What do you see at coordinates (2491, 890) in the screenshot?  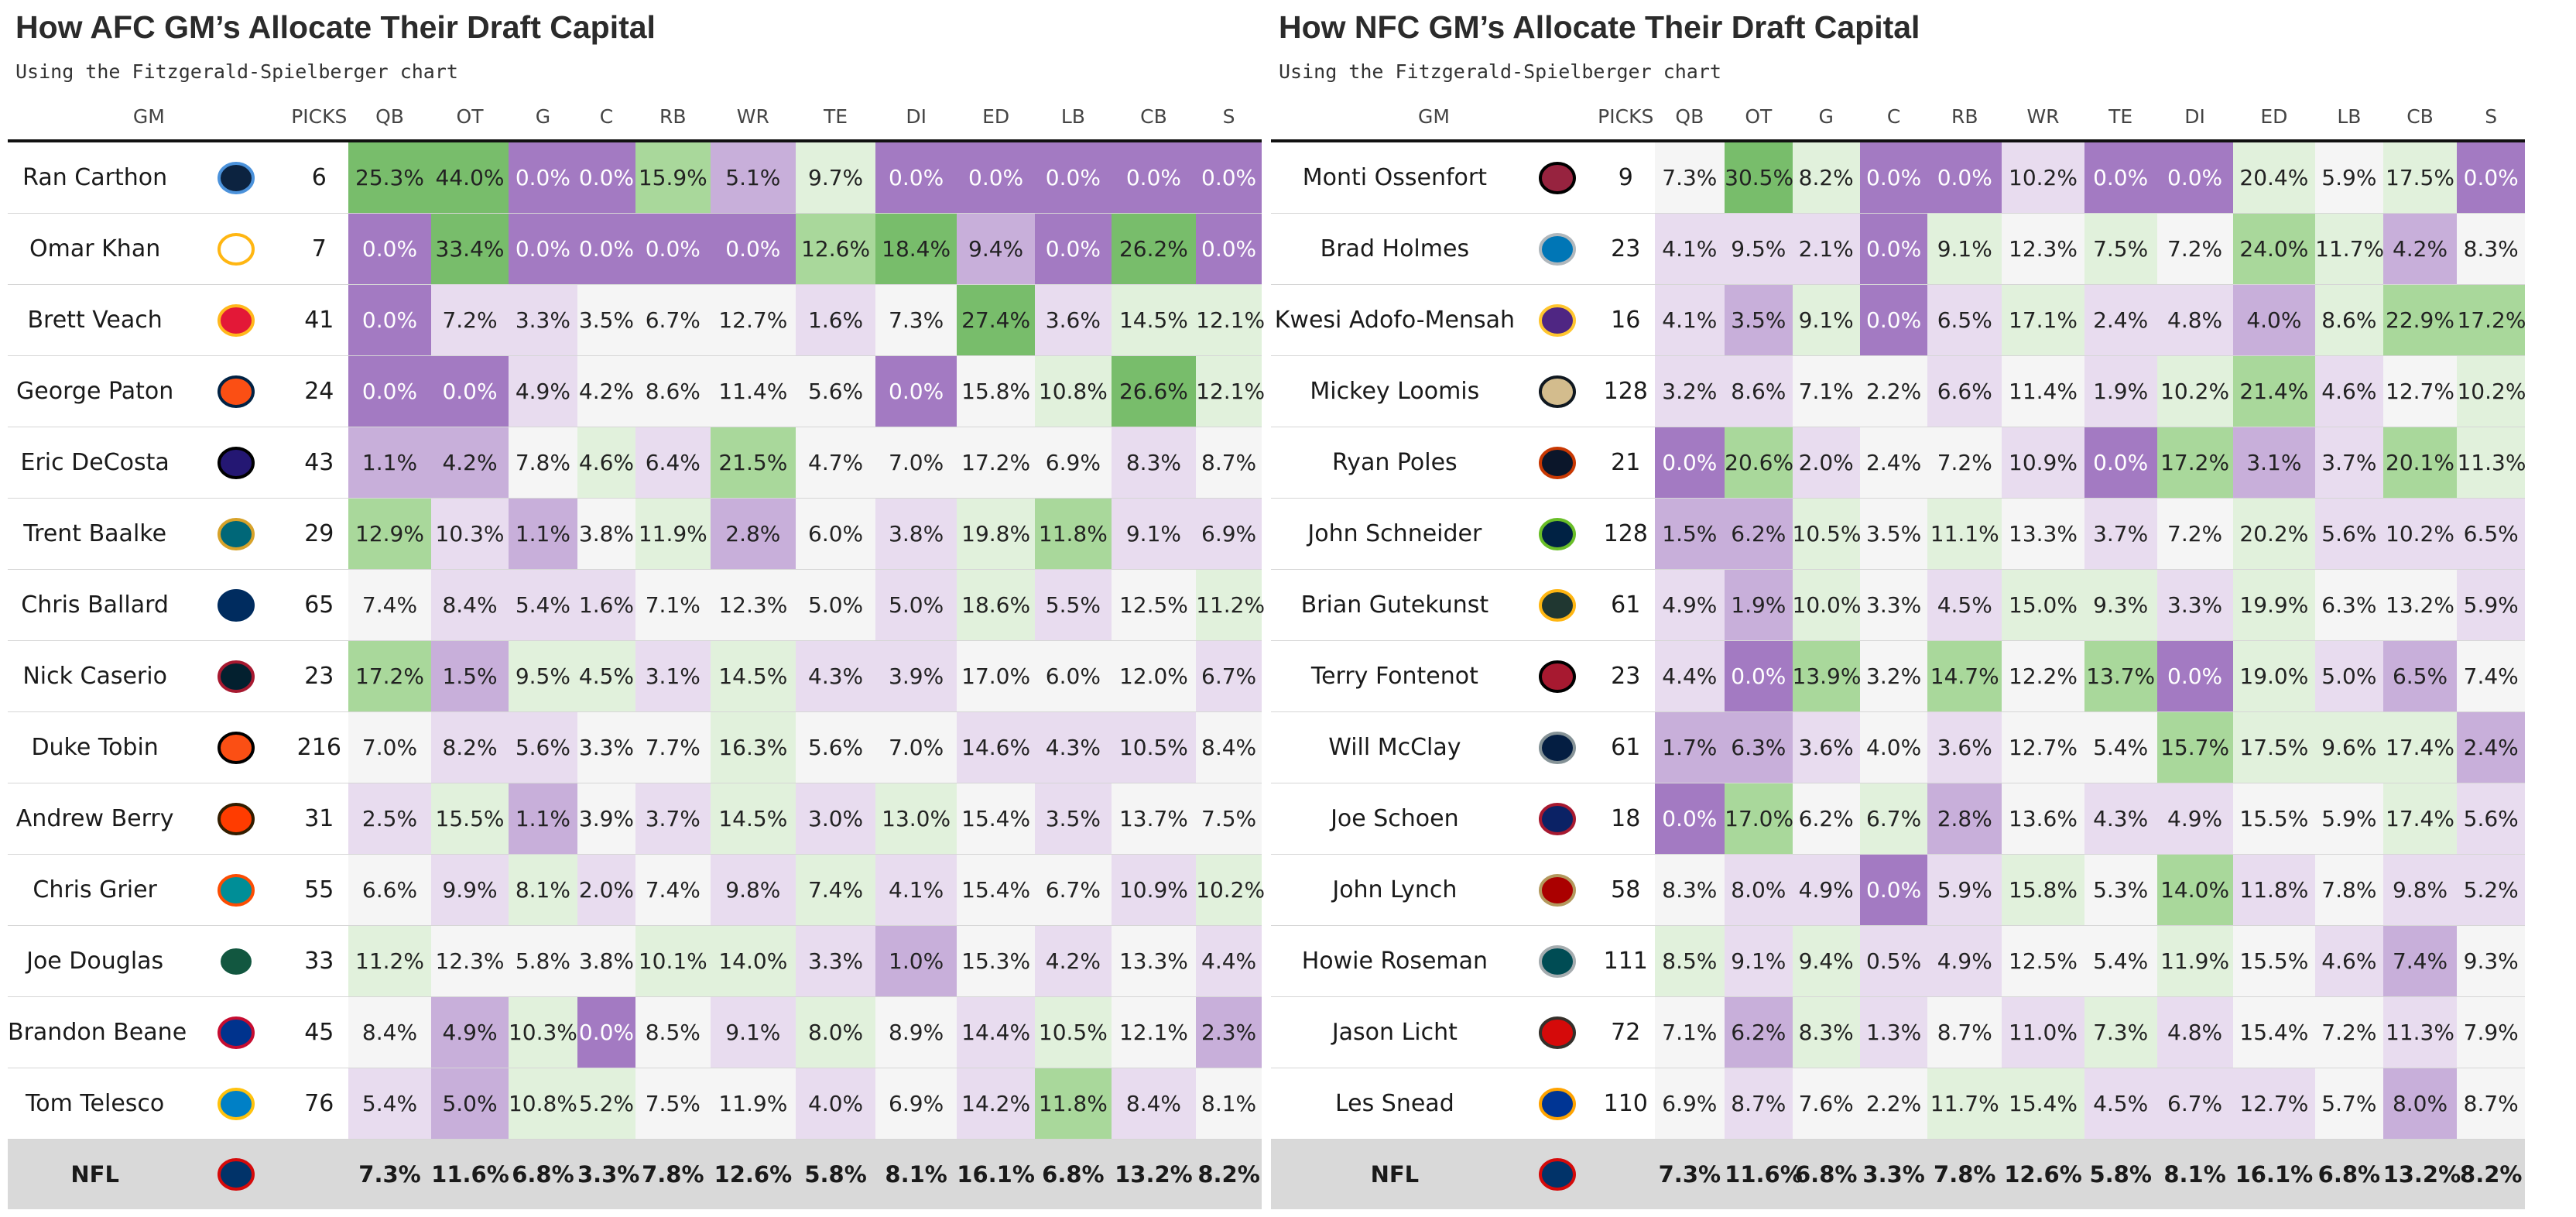 I see `pct-cell-s: 5.2%` at bounding box center [2491, 890].